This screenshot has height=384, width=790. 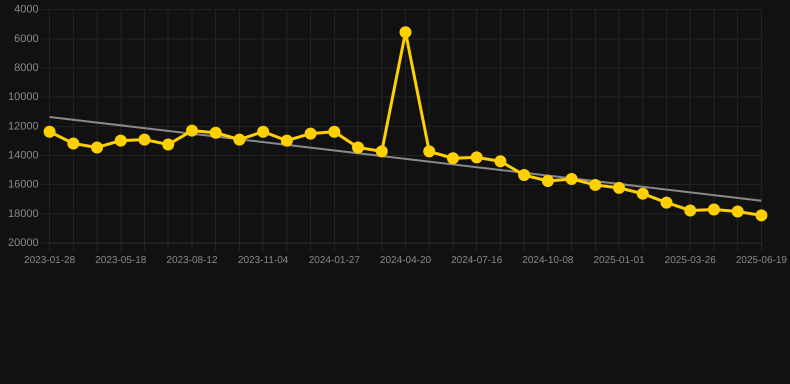 I want to click on y-tick-label: 18000, so click(x=23, y=214).